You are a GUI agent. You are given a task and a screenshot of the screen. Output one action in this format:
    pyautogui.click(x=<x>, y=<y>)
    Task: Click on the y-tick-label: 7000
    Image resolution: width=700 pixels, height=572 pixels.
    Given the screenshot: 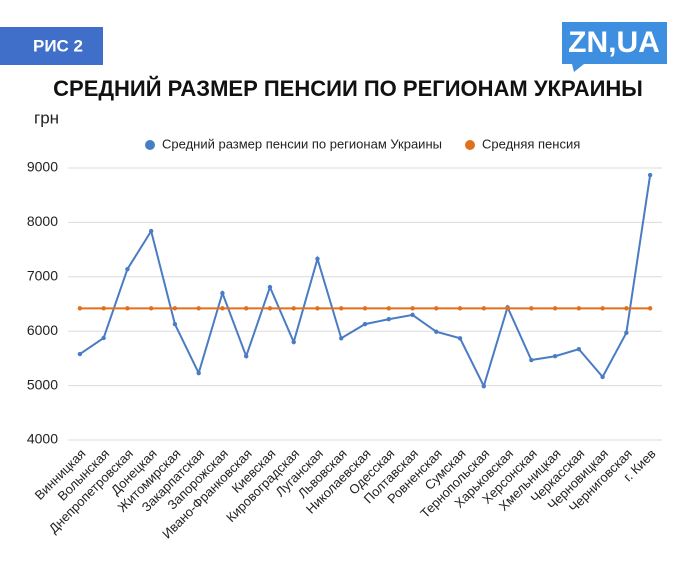 What is the action you would take?
    pyautogui.click(x=42, y=276)
    